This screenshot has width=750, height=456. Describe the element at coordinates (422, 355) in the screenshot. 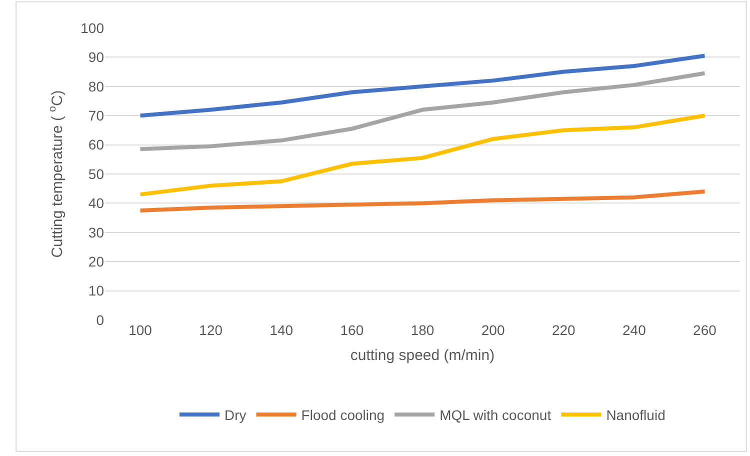

I see `x-axis-title: cutting speed (m/min)` at that location.